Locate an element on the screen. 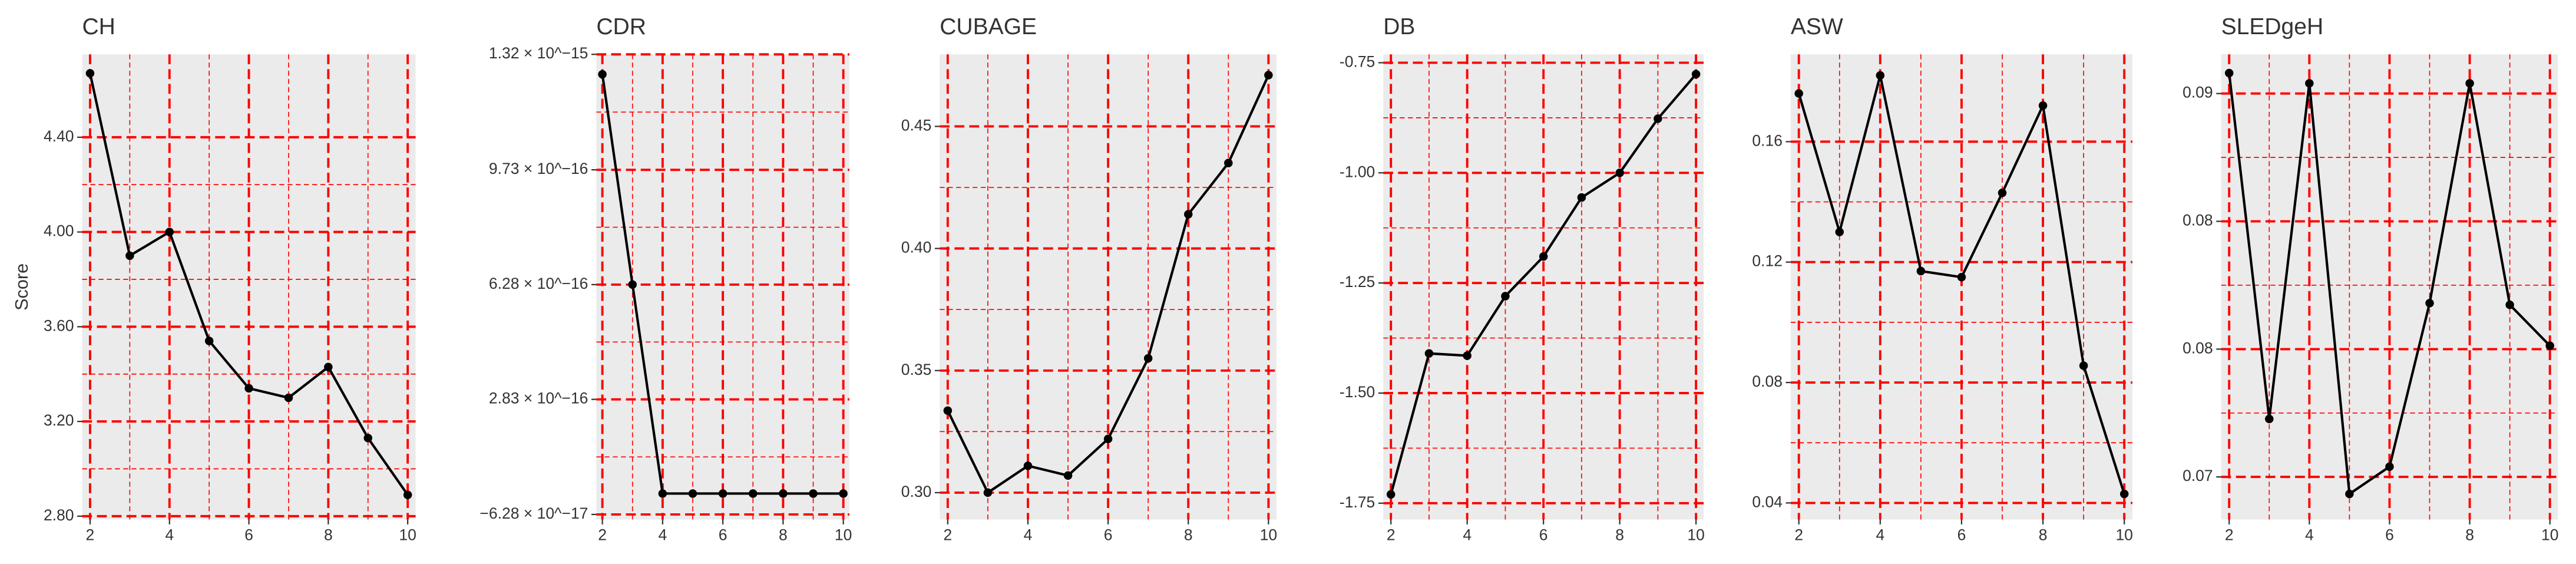 This screenshot has height=564, width=2576. y-tick-label: 0.35 is located at coordinates (916, 369).